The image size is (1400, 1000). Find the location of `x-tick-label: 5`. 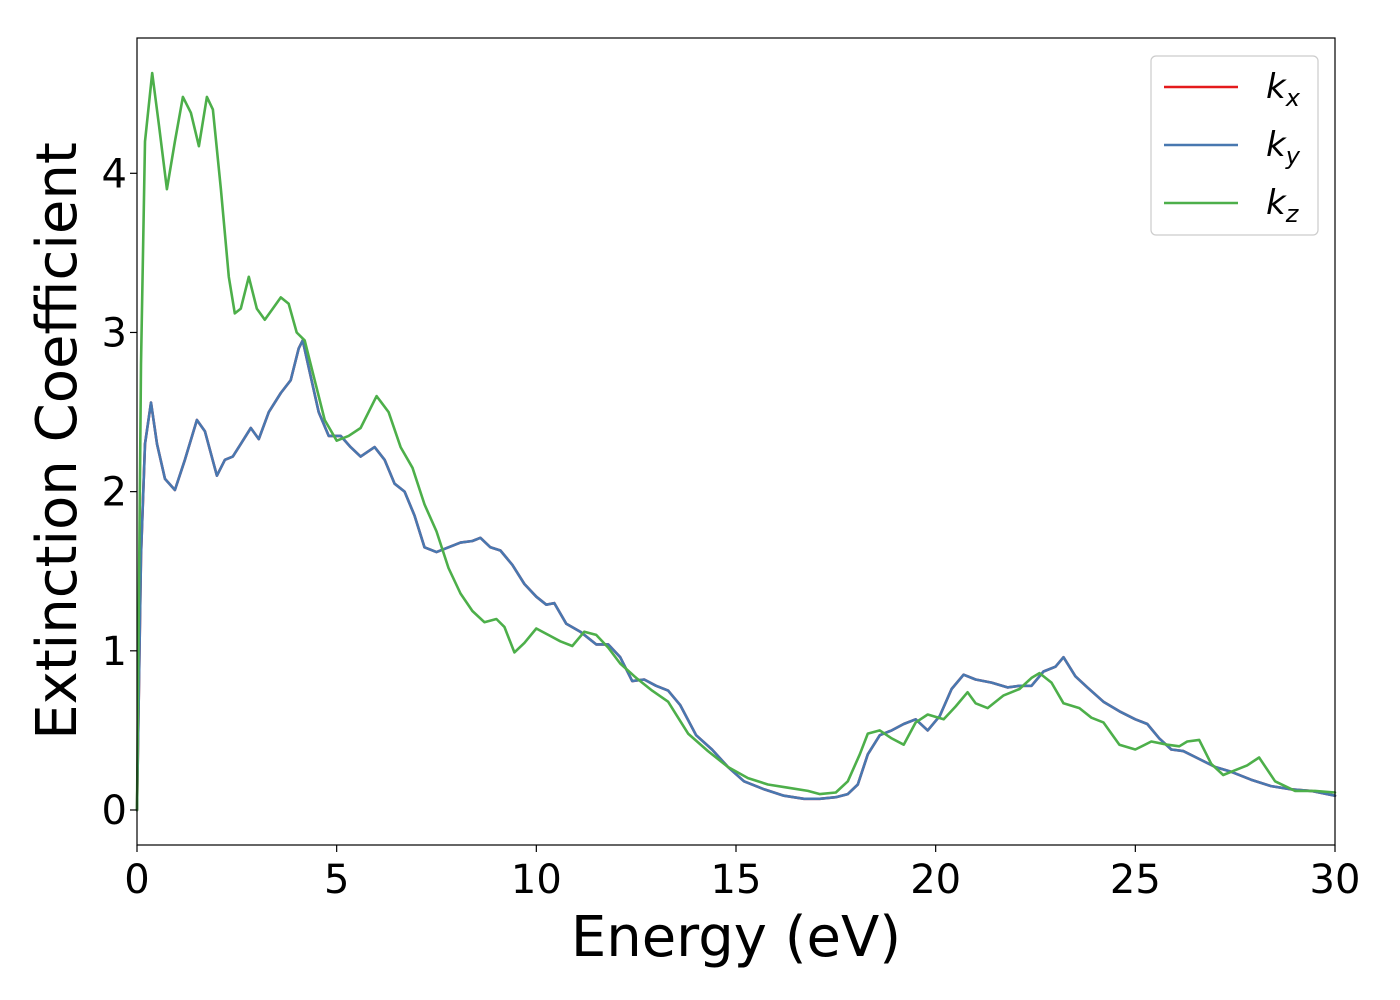

x-tick-label: 5 is located at coordinates (336, 880).